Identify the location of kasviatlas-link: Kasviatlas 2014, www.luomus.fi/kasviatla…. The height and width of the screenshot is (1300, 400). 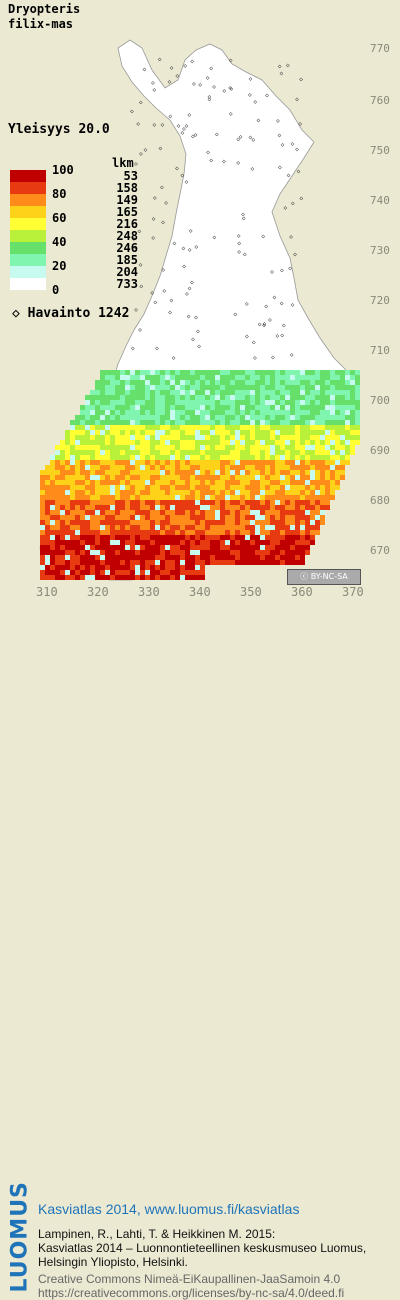
(169, 1209).